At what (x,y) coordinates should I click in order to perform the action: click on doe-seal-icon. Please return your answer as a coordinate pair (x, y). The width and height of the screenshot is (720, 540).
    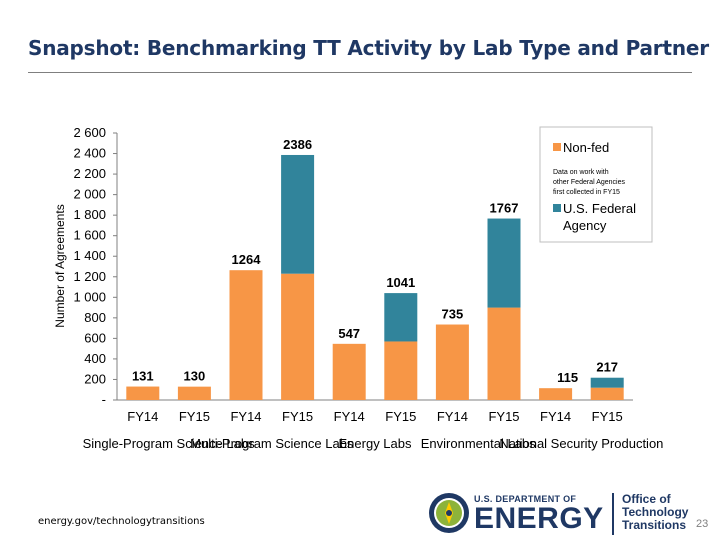
    Looking at the image, I should click on (449, 513).